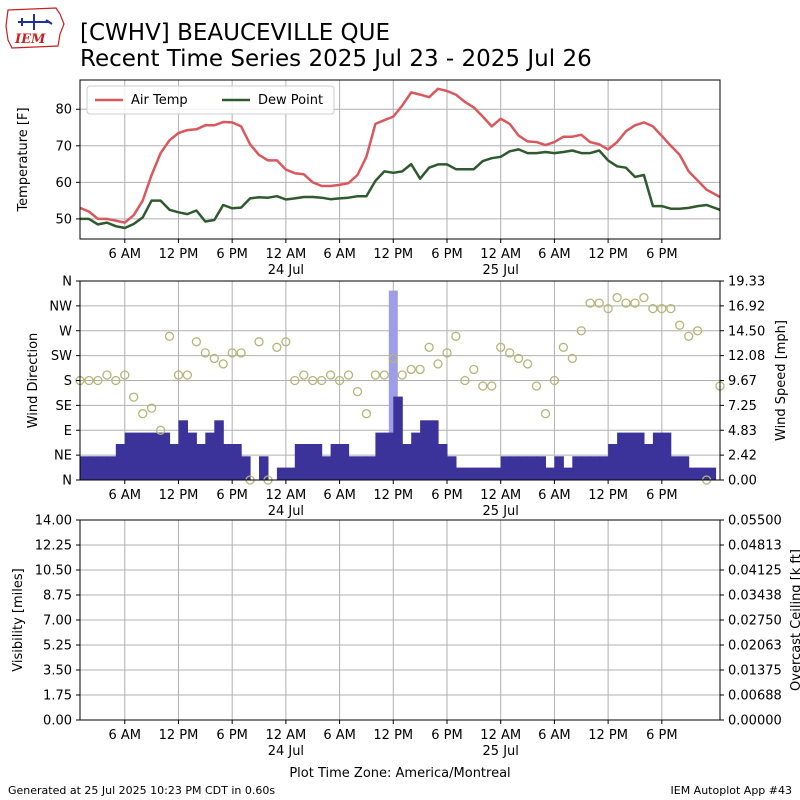 The height and width of the screenshot is (800, 800). I want to click on logo-text: IEM, so click(30, 39).